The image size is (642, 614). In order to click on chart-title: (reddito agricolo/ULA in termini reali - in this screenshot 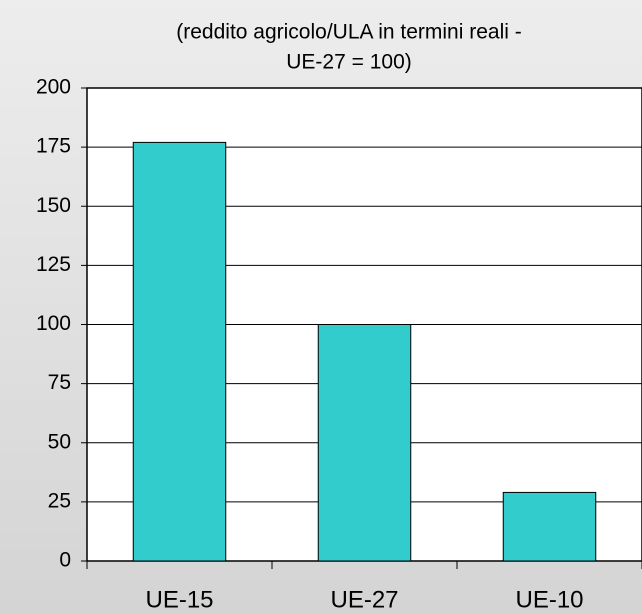, I will do `click(348, 32)`.